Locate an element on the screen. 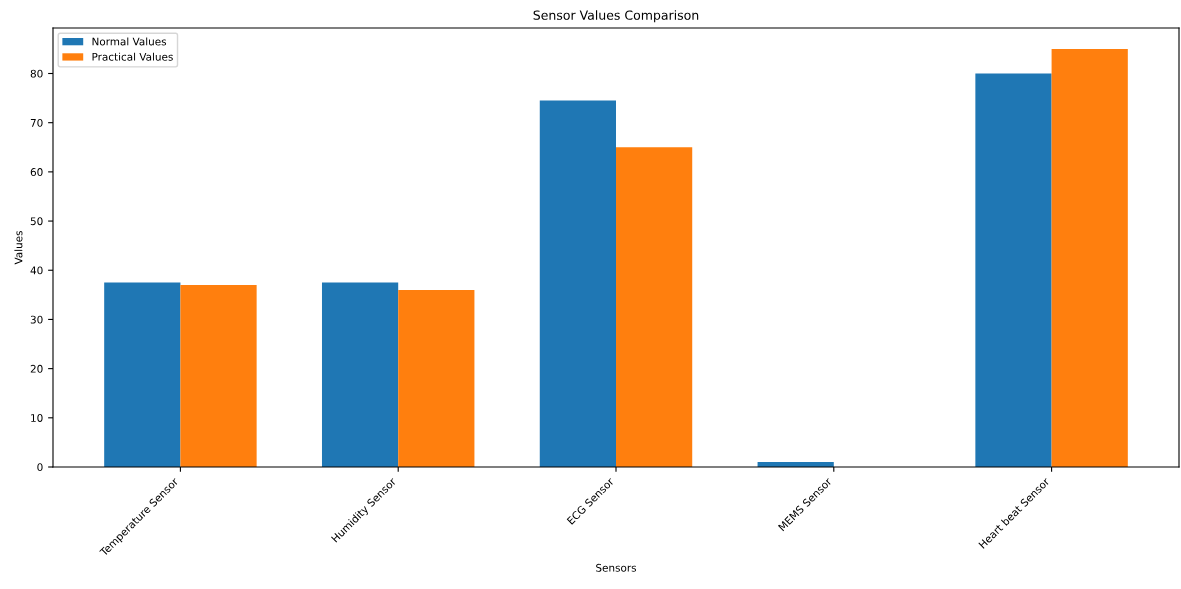  y-tick-label: 20 is located at coordinates (36, 368).